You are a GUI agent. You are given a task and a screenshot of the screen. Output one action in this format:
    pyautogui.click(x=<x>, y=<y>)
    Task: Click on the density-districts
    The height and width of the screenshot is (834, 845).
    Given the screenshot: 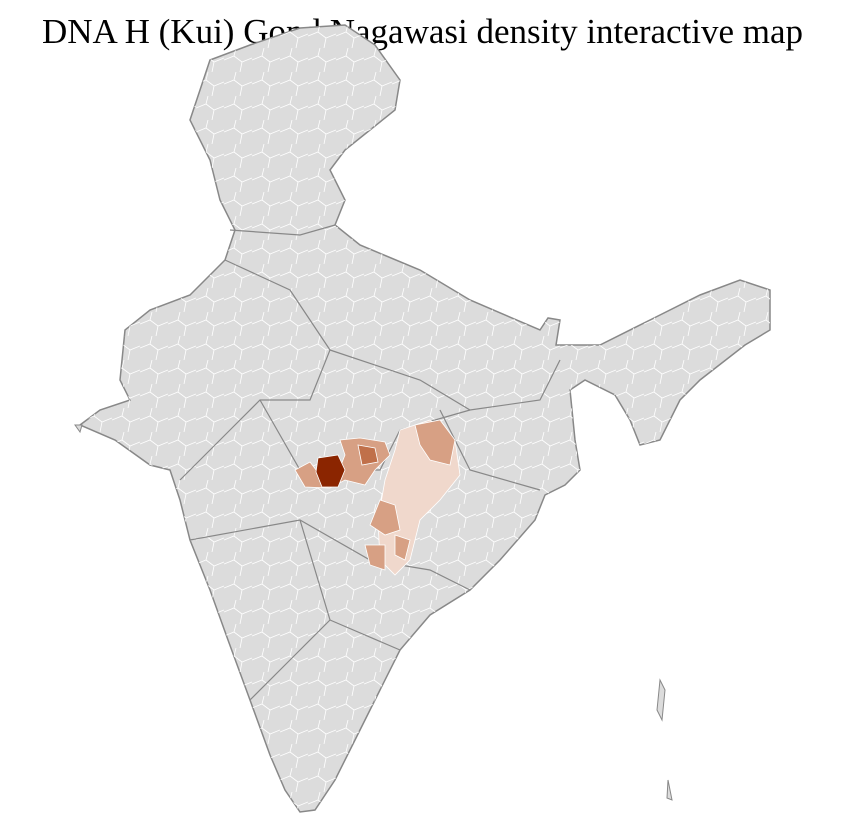 What is the action you would take?
    pyautogui.click(x=377, y=497)
    